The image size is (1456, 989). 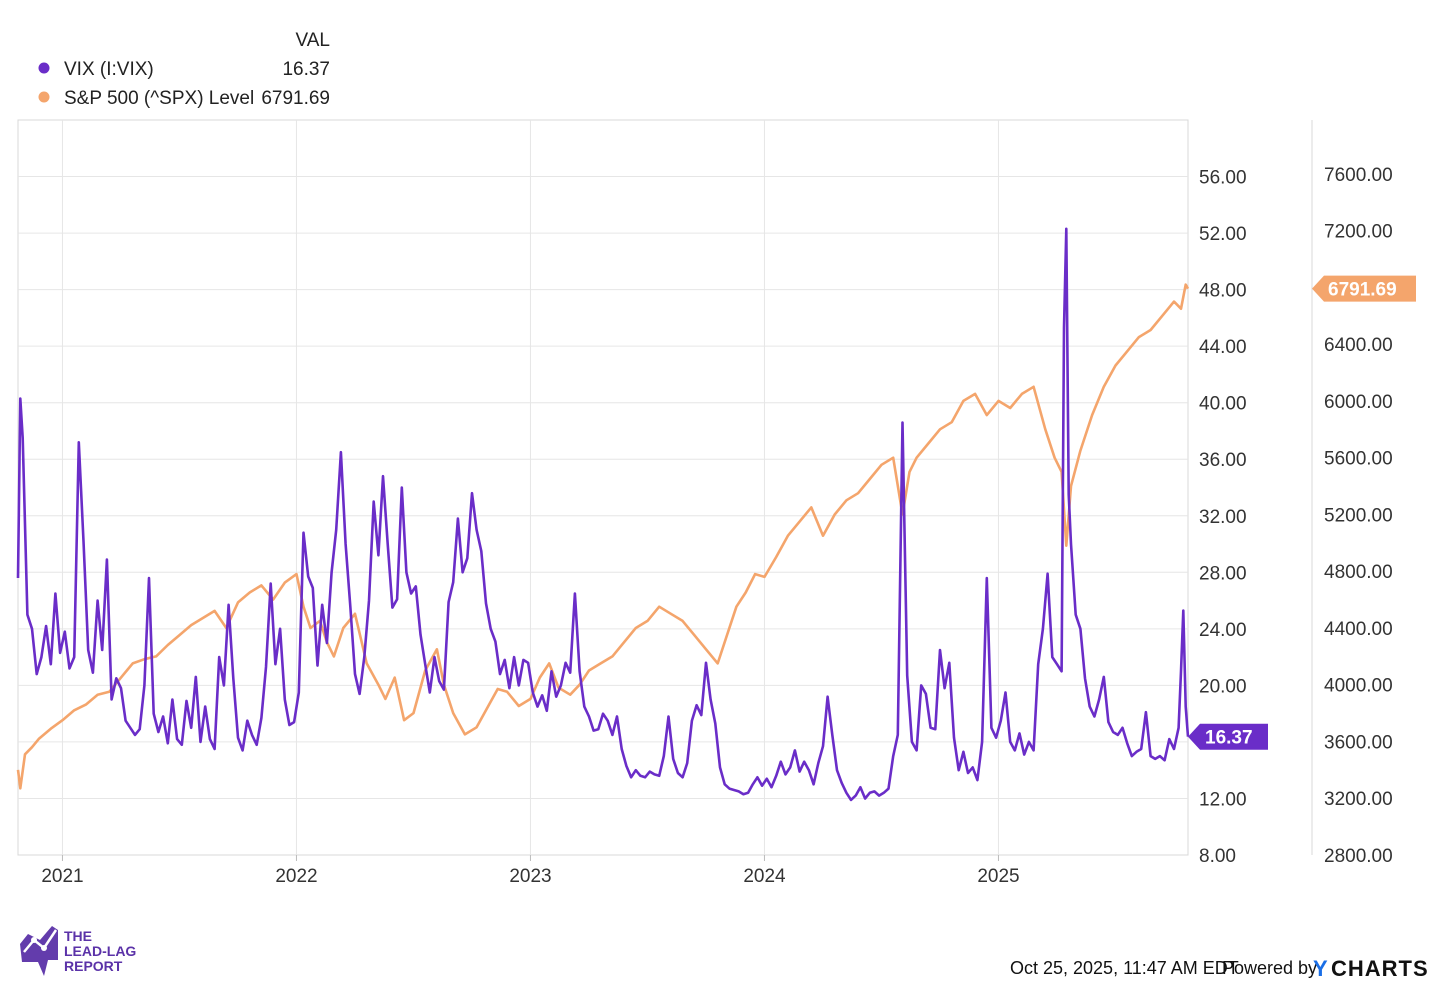 What do you see at coordinates (1223, 404) in the screenshot?
I see `left-tick-label: 40.00` at bounding box center [1223, 404].